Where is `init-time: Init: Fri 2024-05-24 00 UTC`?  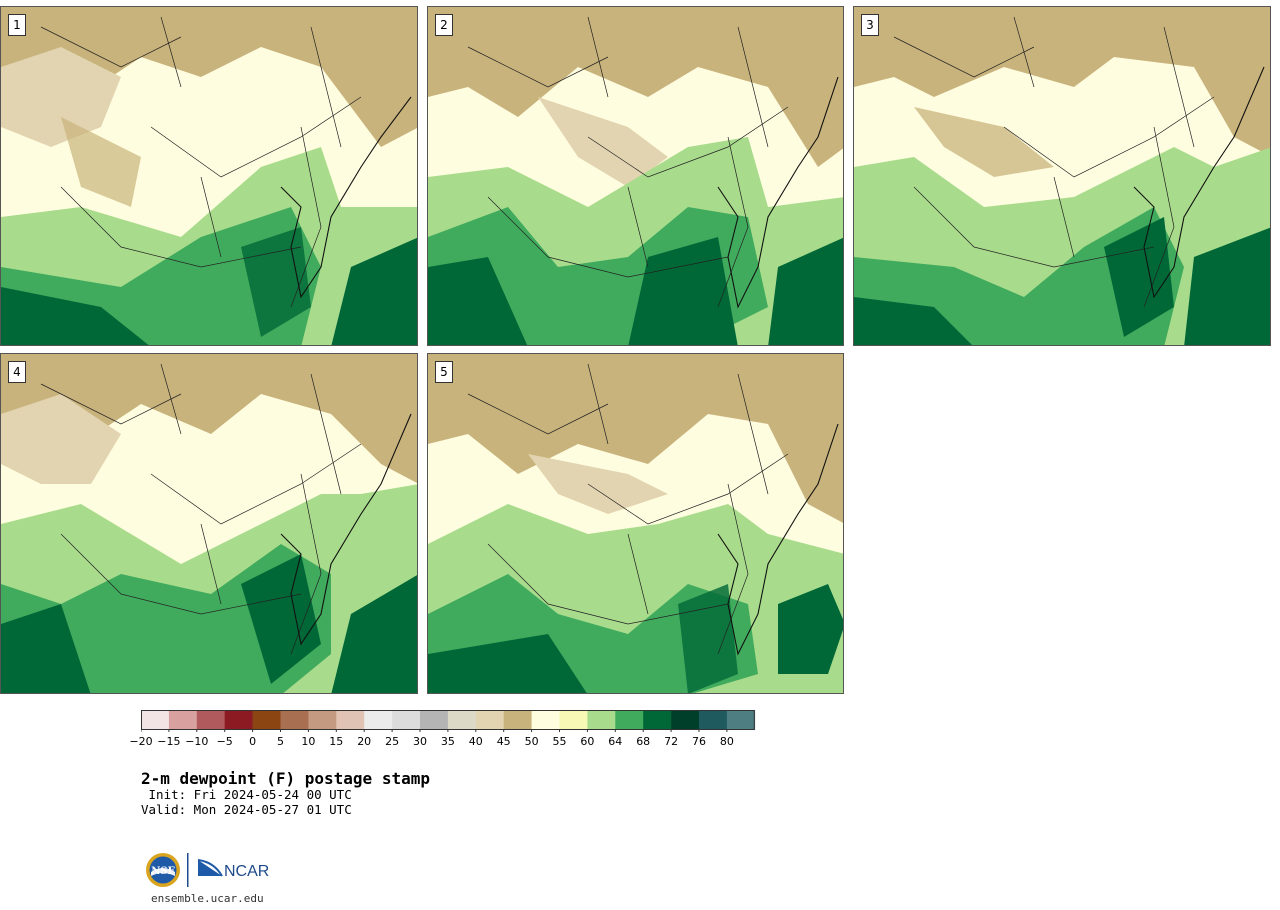
init-time: Init: Fri 2024-05-24 00 UTC is located at coordinates (246, 794).